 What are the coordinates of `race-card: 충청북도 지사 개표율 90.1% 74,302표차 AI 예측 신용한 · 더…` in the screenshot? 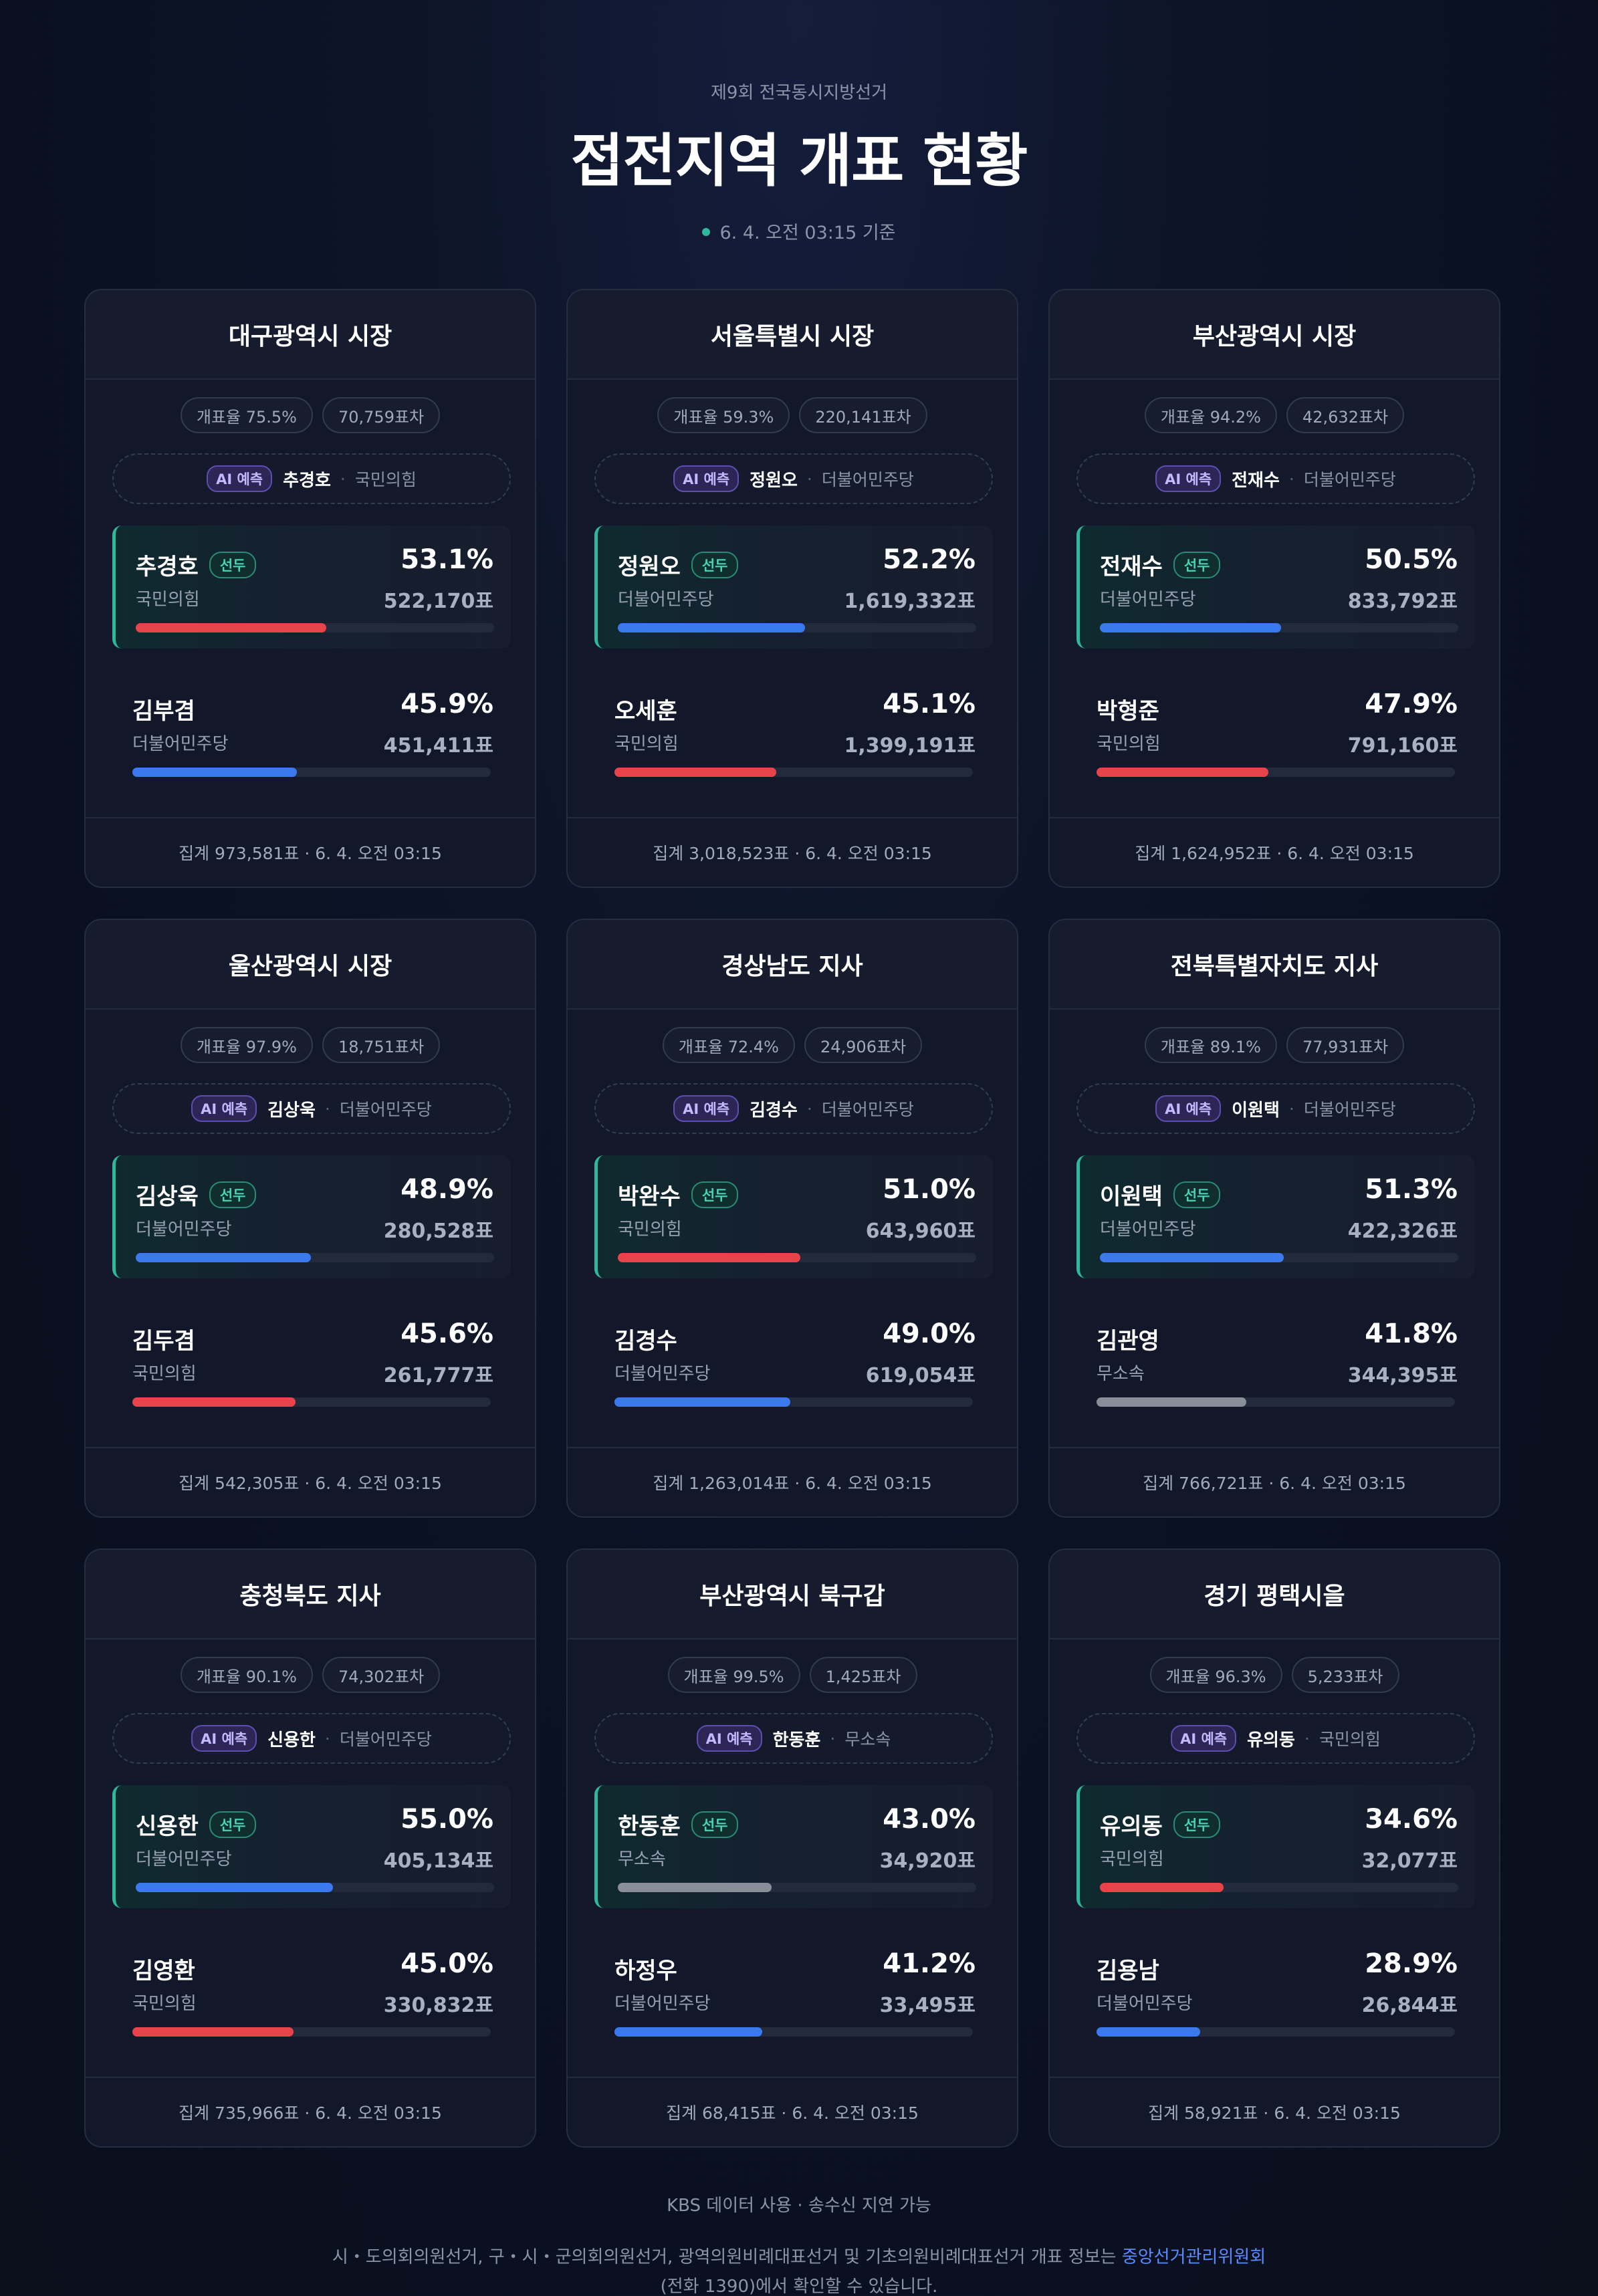 It's located at (310, 1848).